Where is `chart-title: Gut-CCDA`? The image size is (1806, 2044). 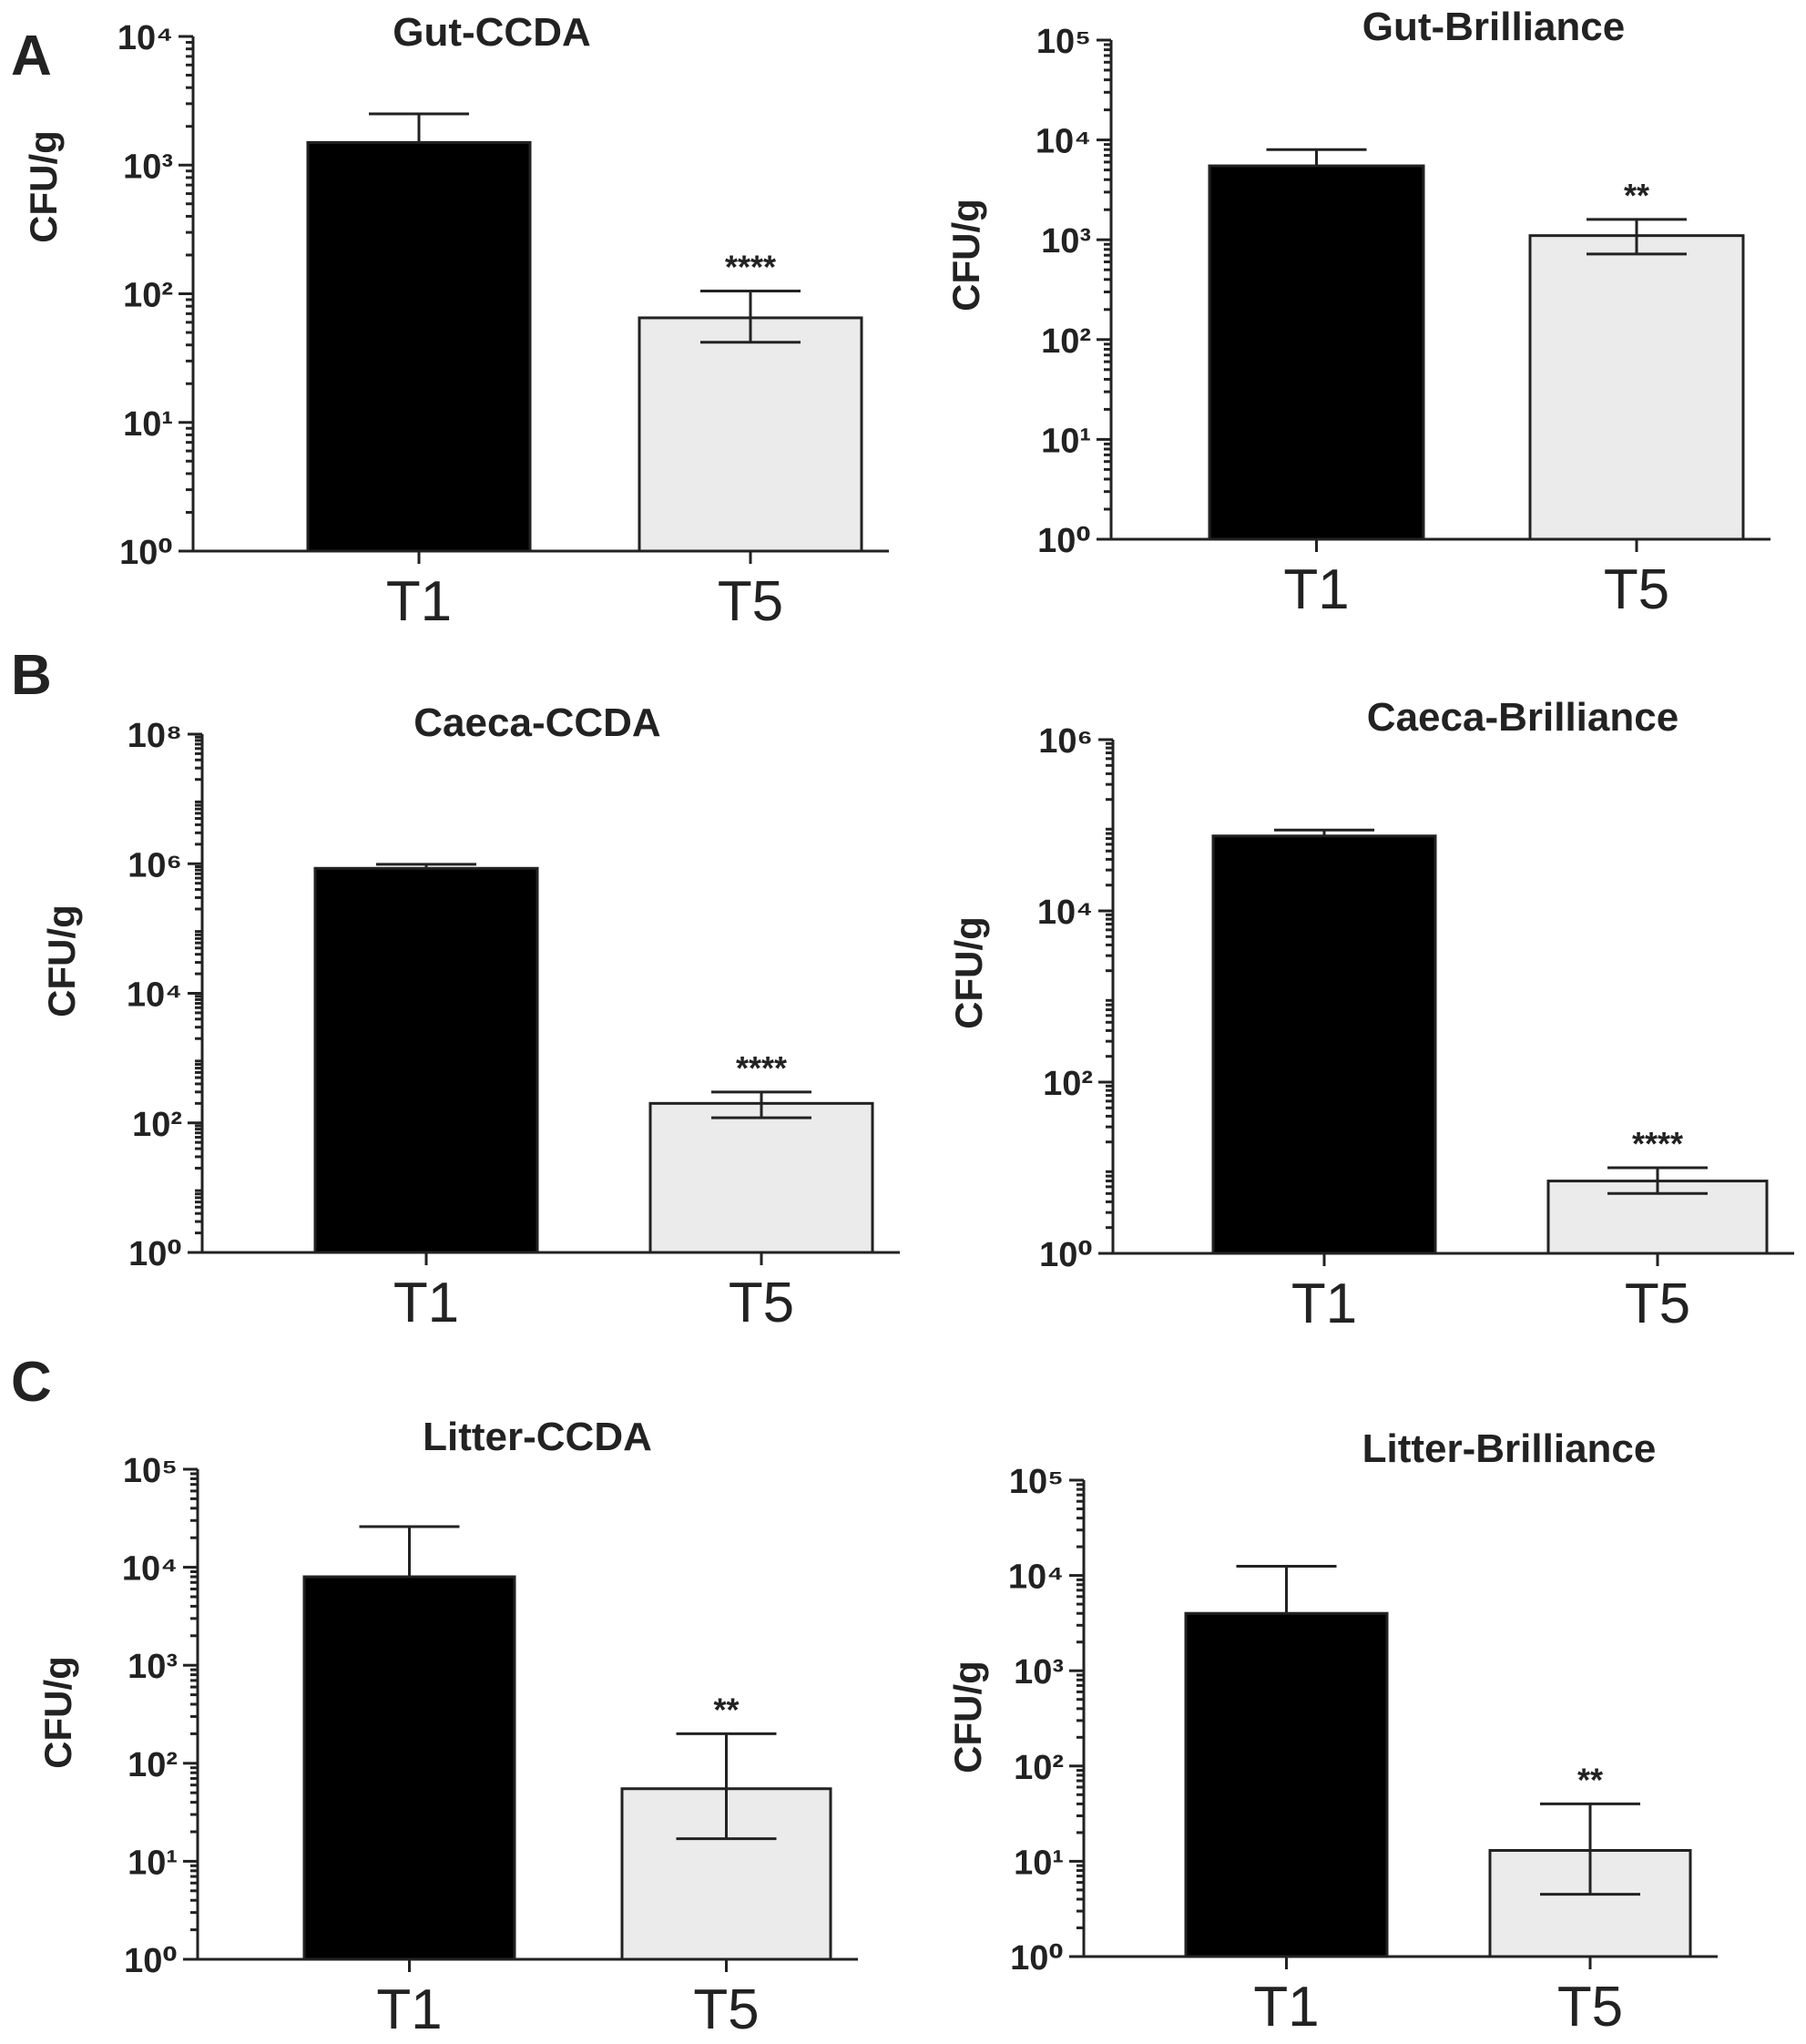 chart-title: Gut-CCDA is located at coordinates (492, 32).